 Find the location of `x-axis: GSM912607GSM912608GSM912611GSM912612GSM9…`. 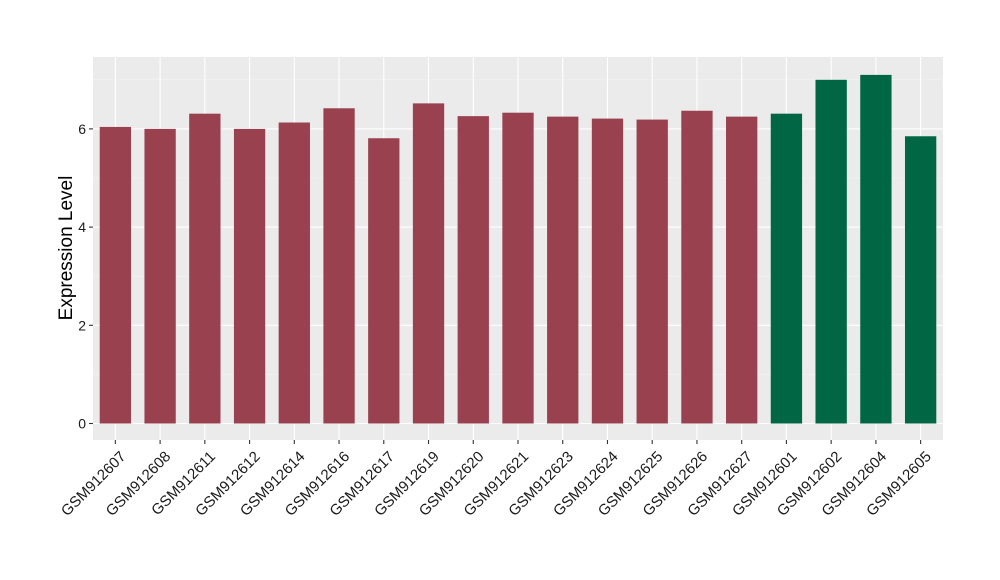

x-axis: GSM912607GSM912608GSM912611GSM912612GSM9… is located at coordinates (496, 480).